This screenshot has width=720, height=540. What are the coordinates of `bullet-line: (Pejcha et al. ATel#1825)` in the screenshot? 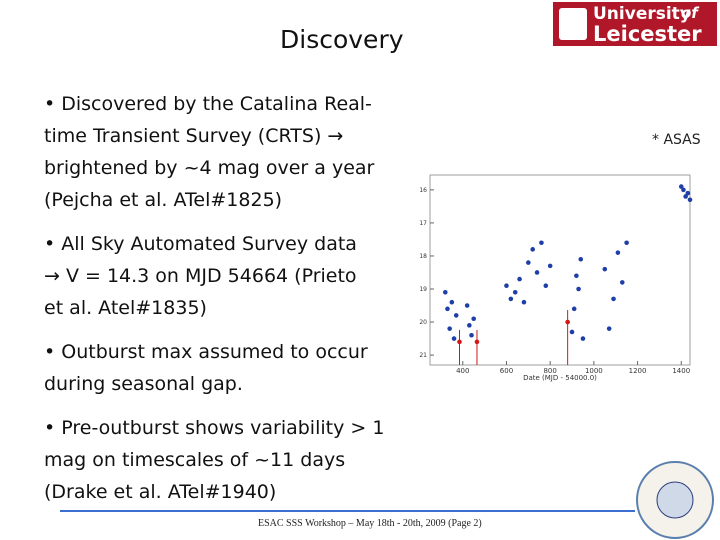 It's located at (163, 200).